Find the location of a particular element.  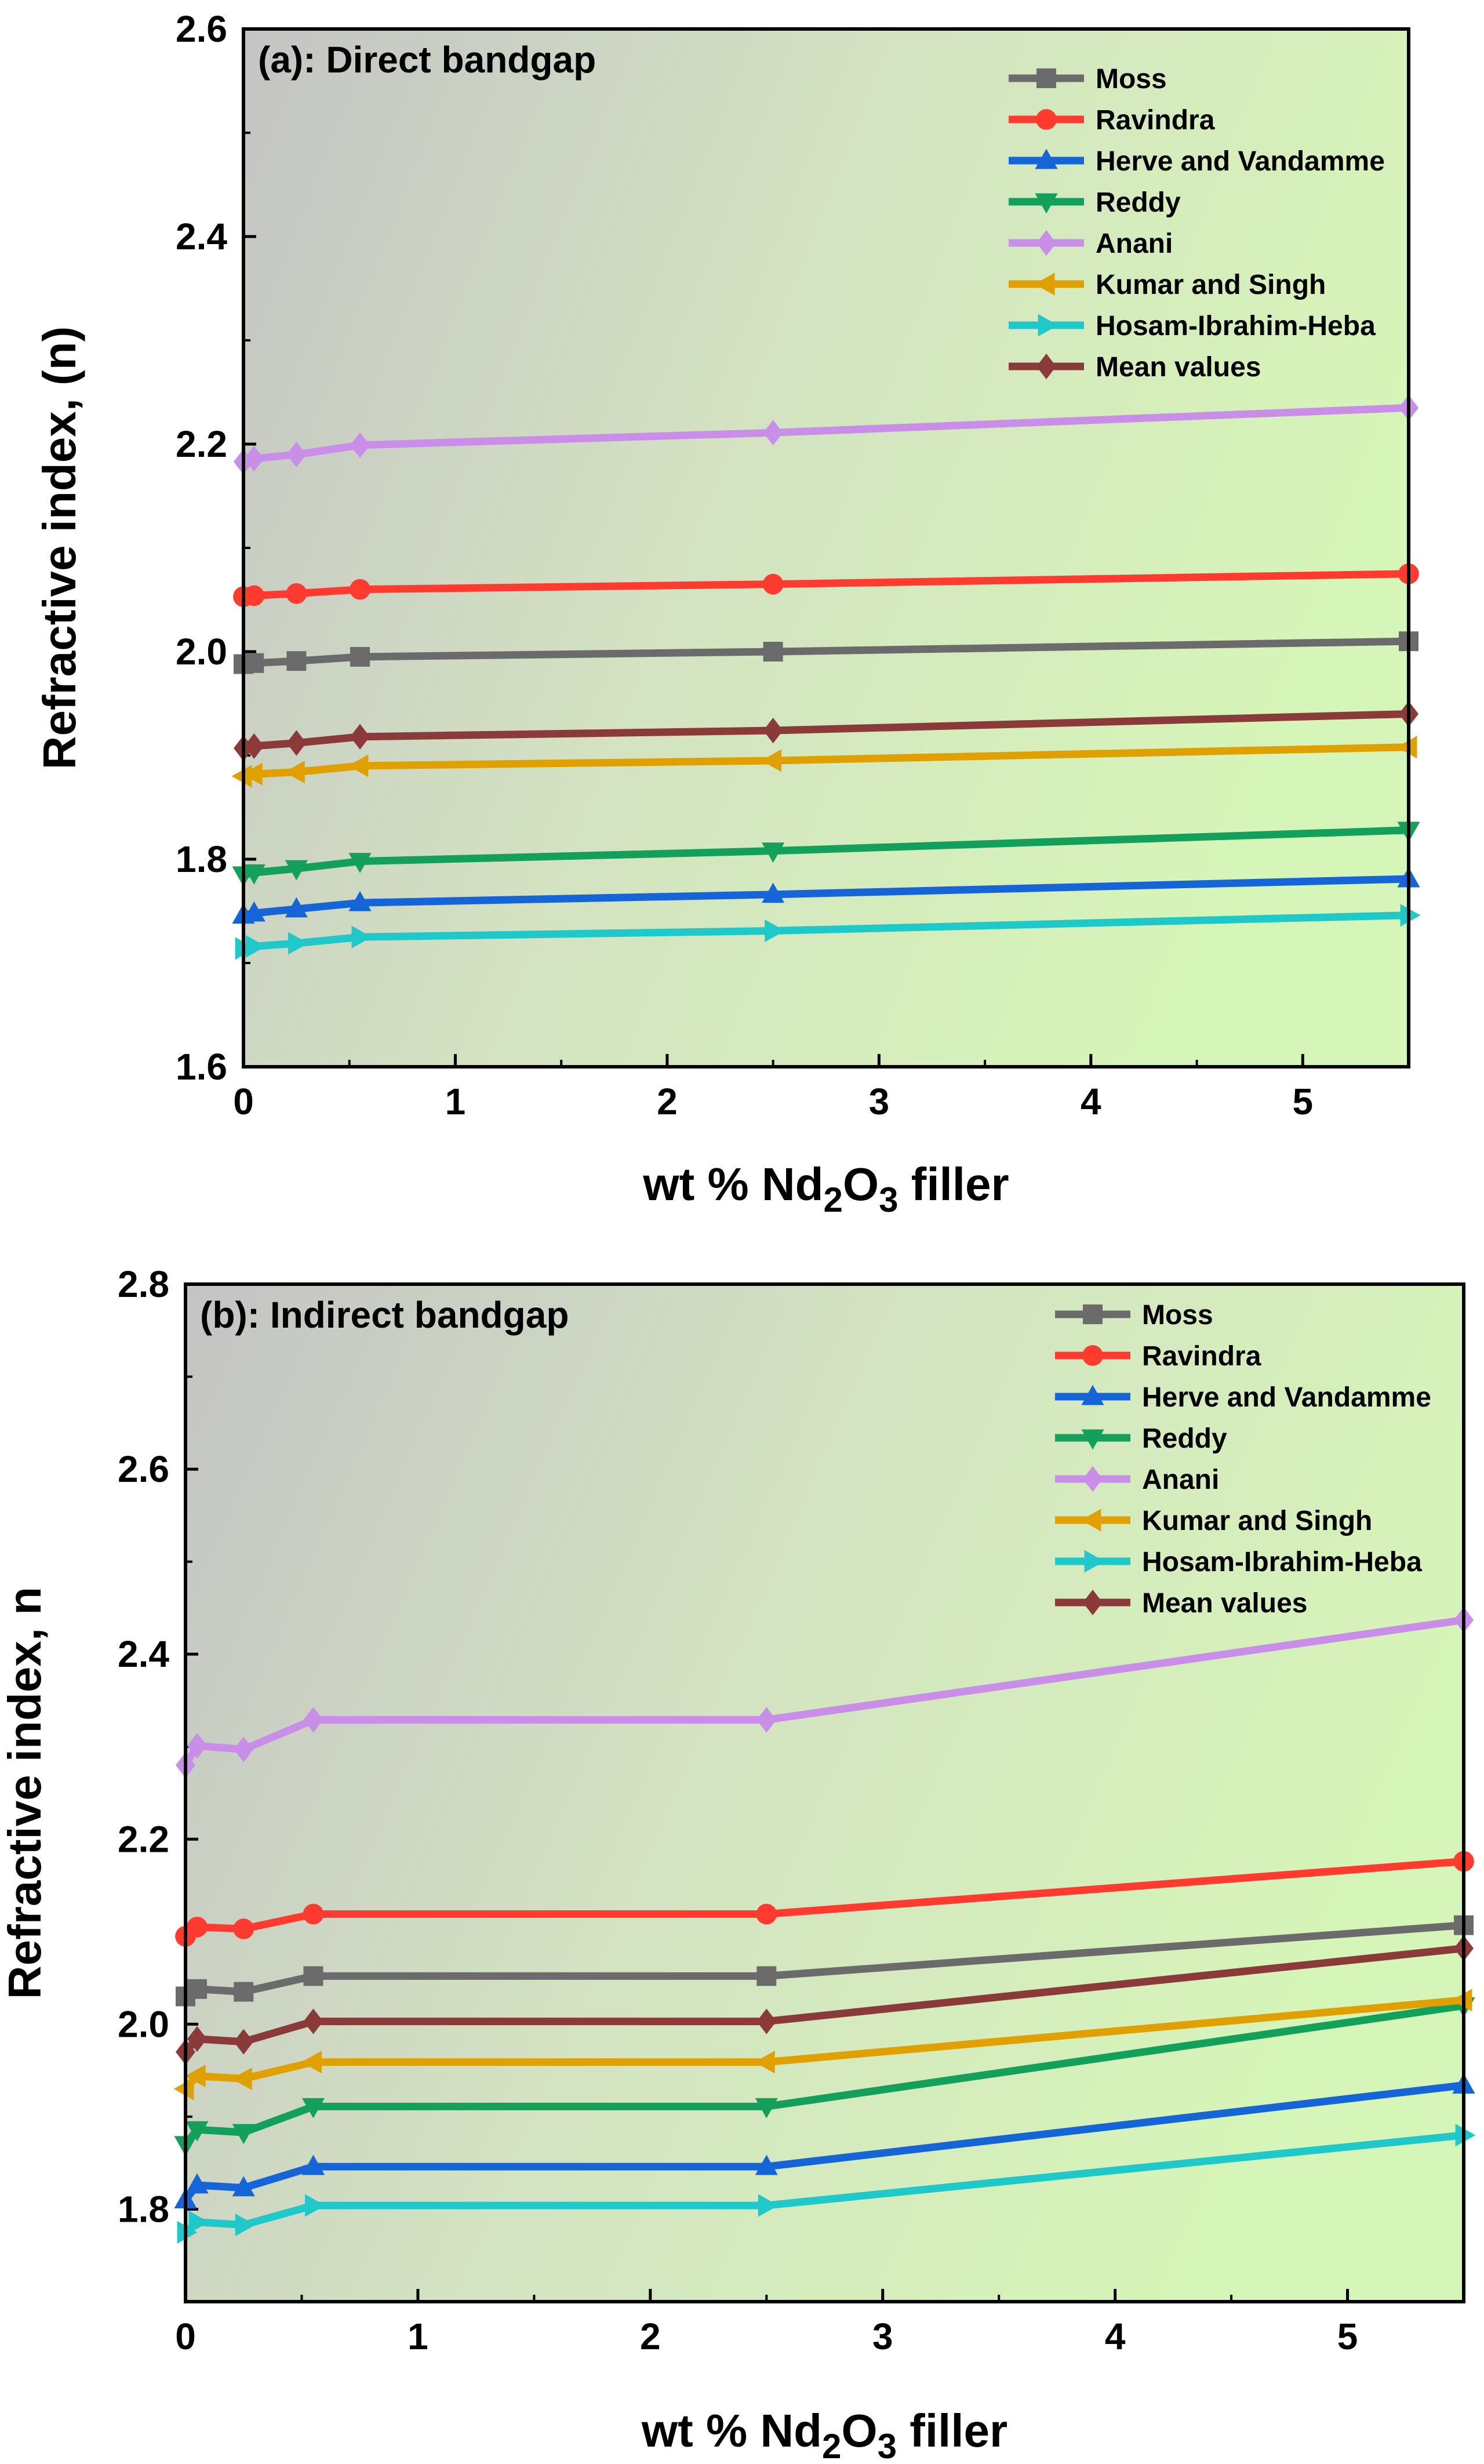

x-tick-label: 5 is located at coordinates (1302, 1102).